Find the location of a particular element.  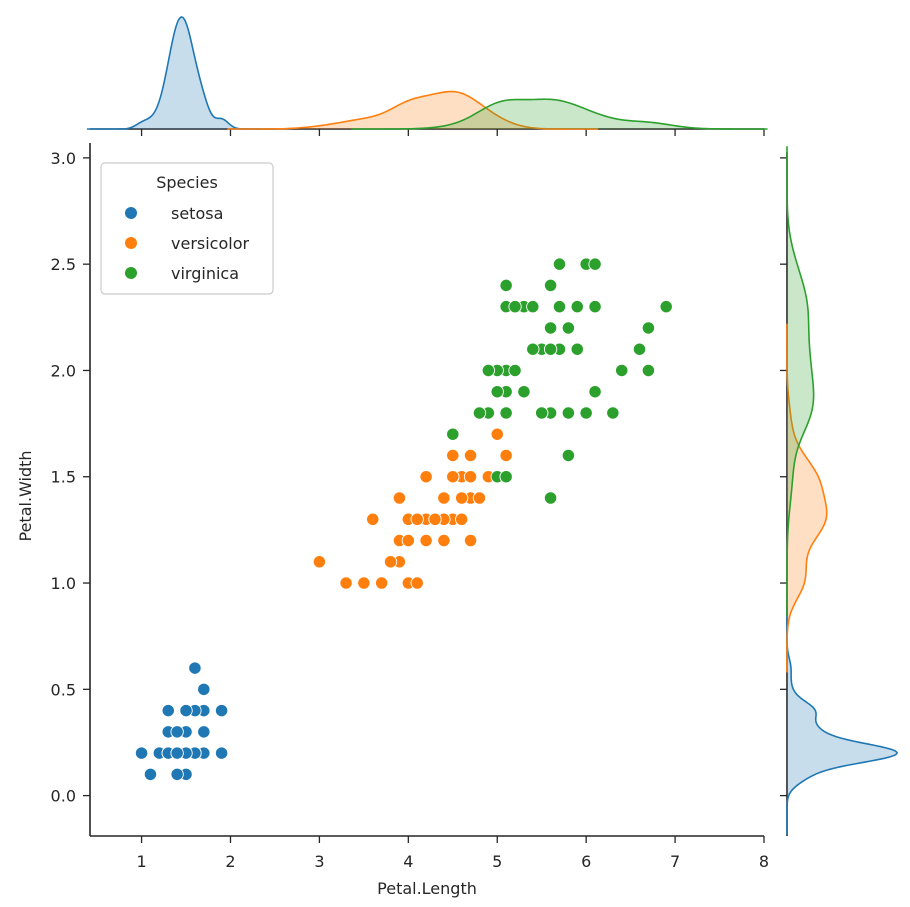

top-kde-line-versicolor is located at coordinates (413, 110).